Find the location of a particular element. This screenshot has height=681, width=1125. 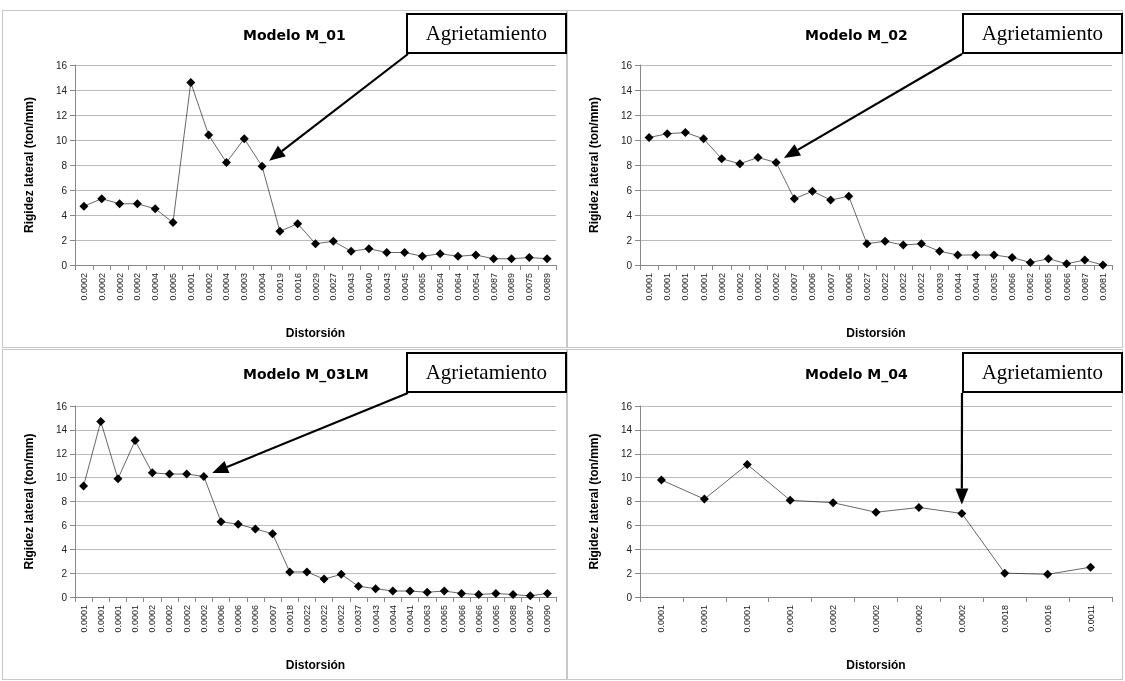

y-tick-label: 14 is located at coordinates (61, 90).